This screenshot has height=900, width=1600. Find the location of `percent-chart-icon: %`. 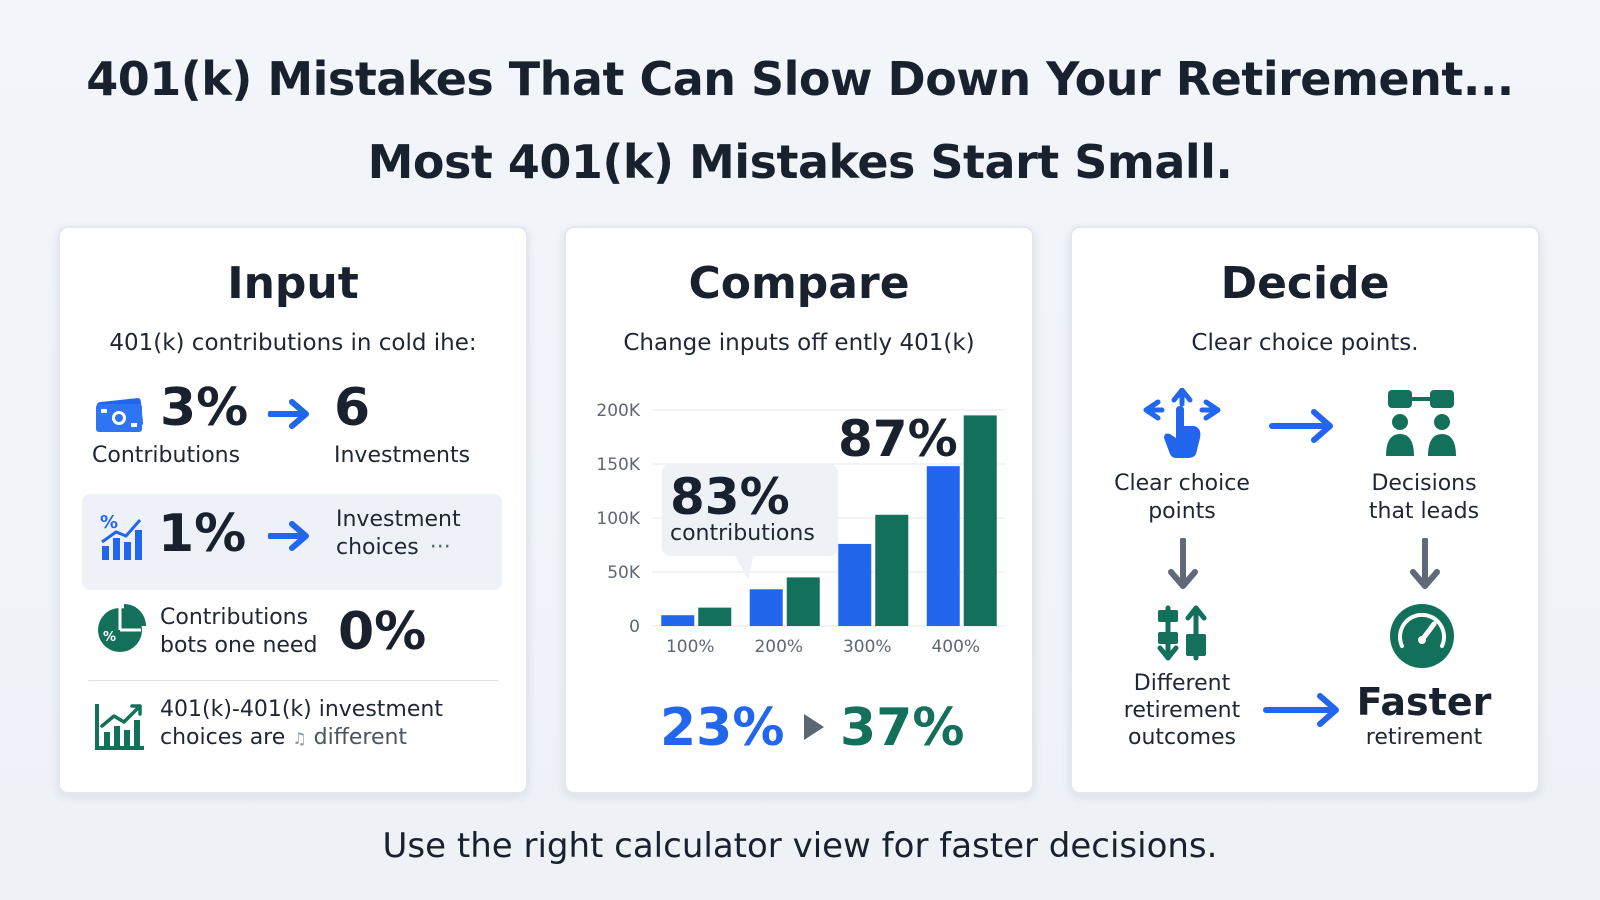

percent-chart-icon: % is located at coordinates (121, 536).